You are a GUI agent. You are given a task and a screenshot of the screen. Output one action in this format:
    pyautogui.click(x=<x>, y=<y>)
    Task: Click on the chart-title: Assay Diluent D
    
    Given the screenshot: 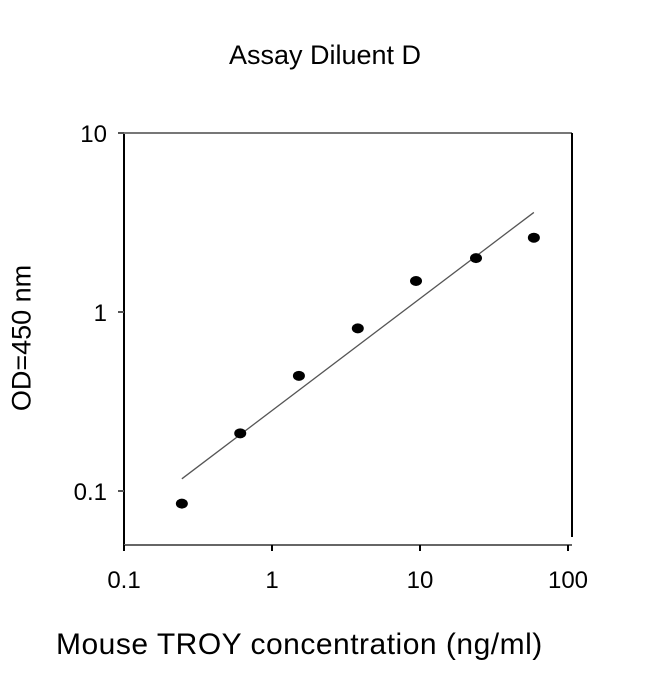 What is the action you would take?
    pyautogui.click(x=325, y=55)
    